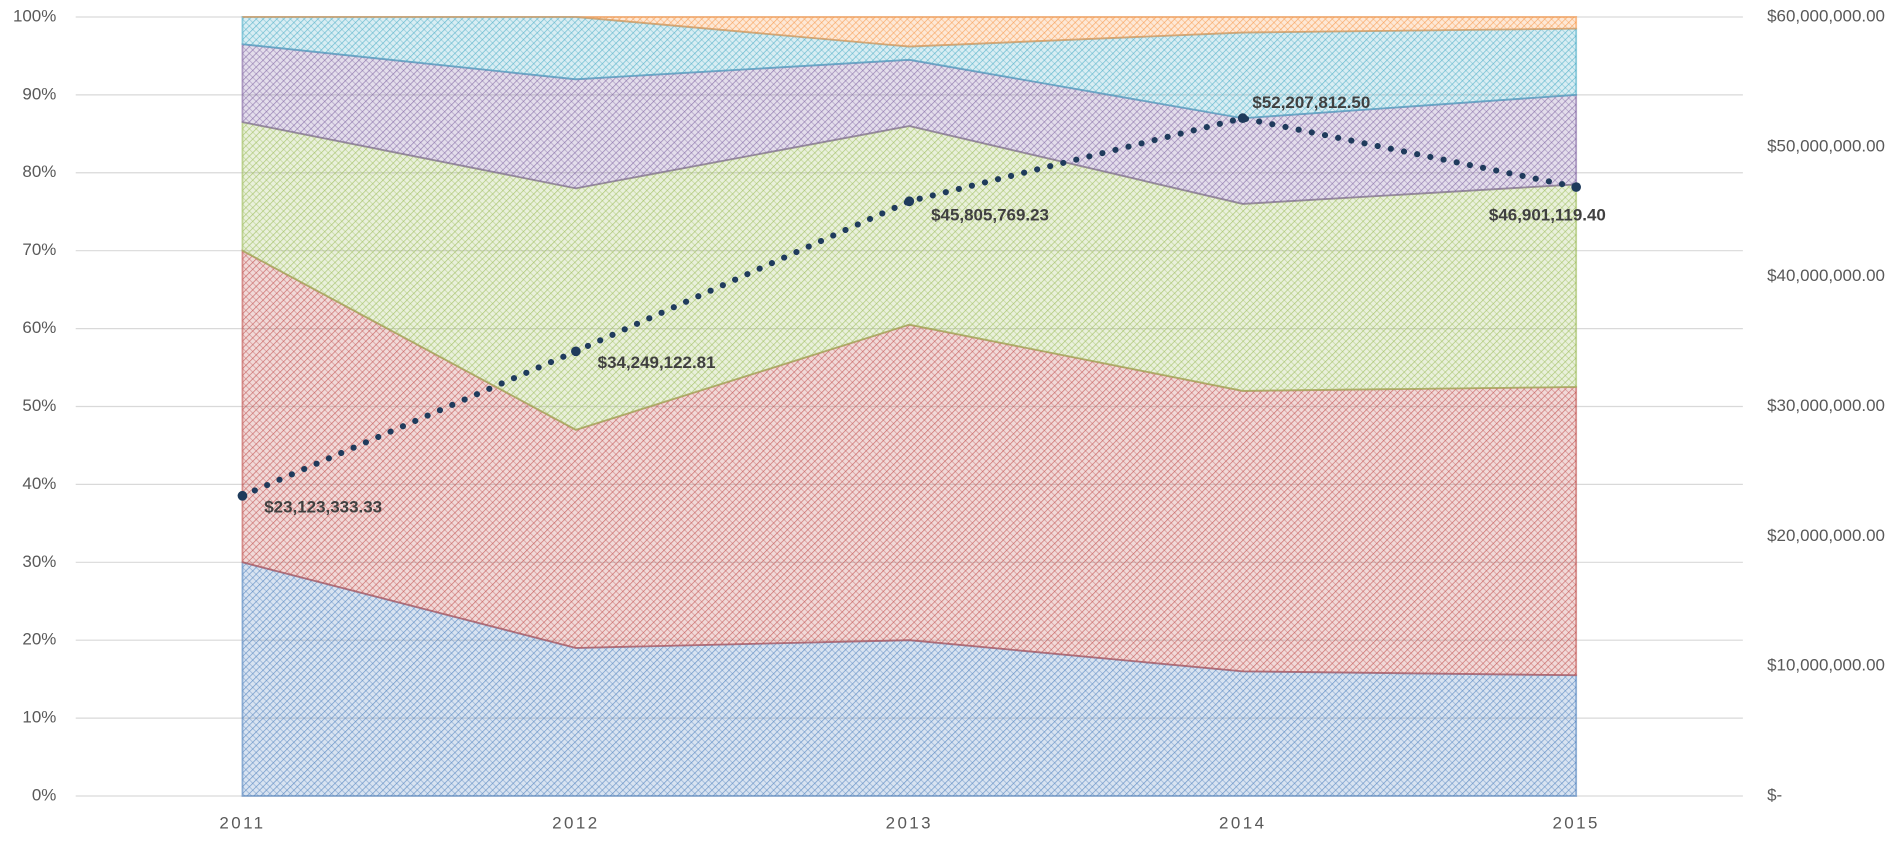  I want to click on data-label: $34,249,122.81, so click(657, 362).